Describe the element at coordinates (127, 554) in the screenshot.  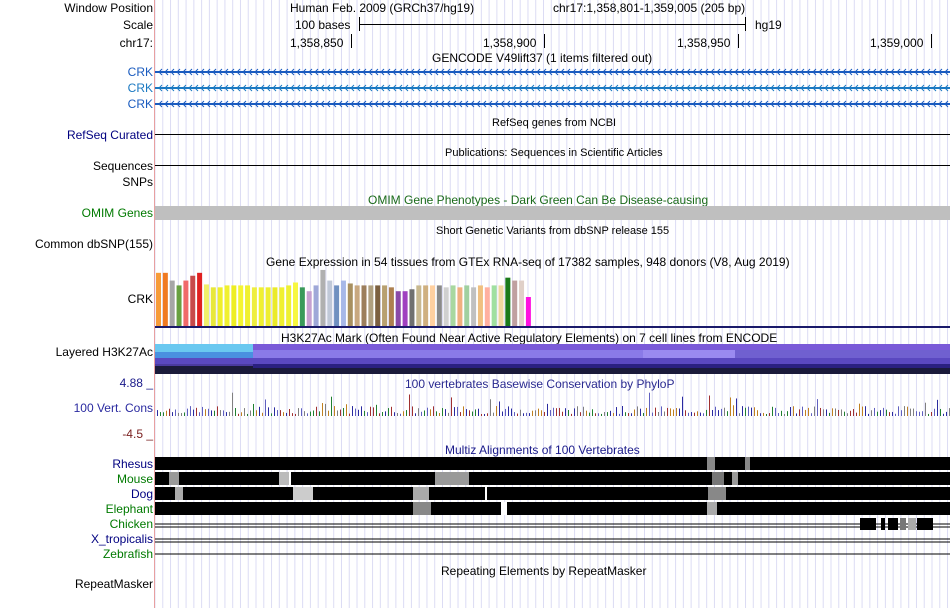
I see `species-zebrafish: Zebrafish` at that location.